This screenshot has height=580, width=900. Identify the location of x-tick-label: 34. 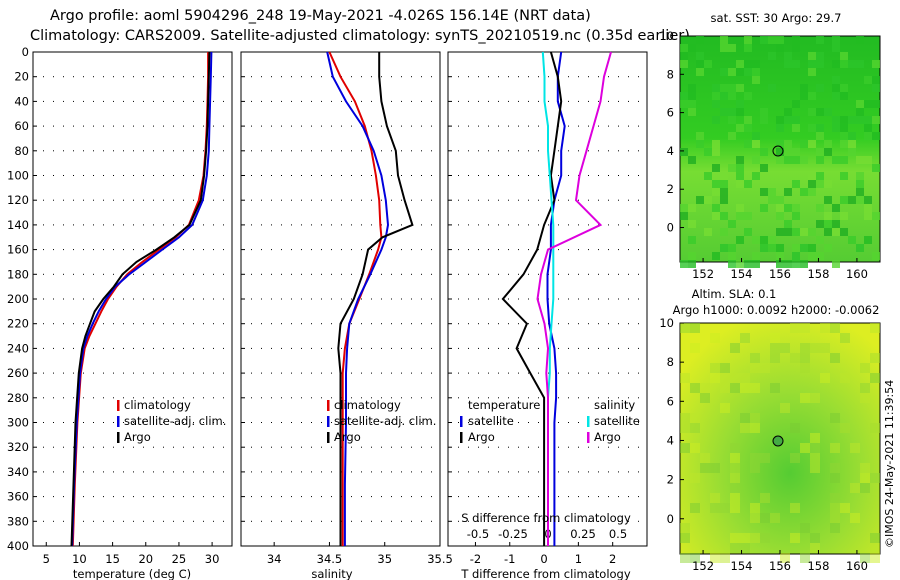
(274, 559).